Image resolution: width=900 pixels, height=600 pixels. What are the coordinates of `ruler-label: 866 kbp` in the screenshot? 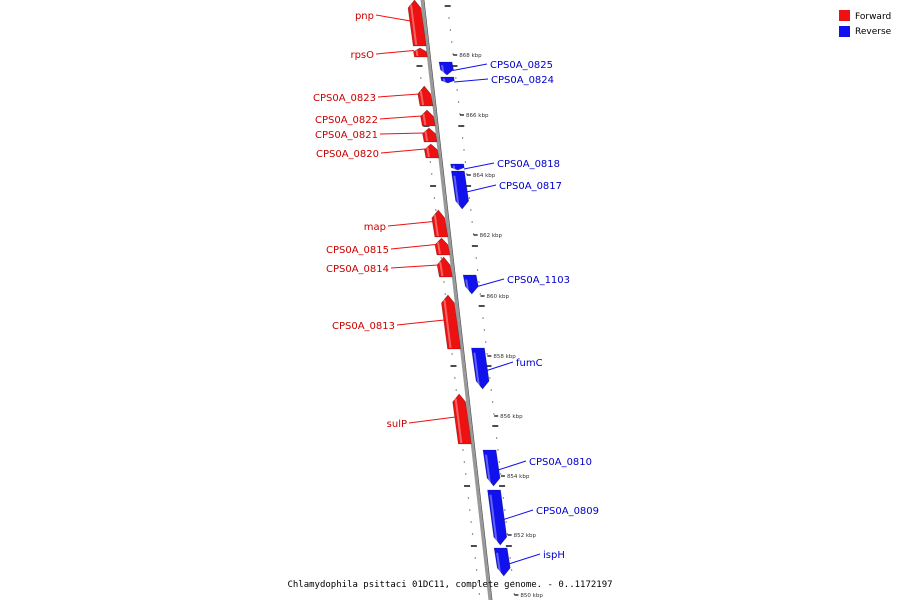 It's located at (477, 116).